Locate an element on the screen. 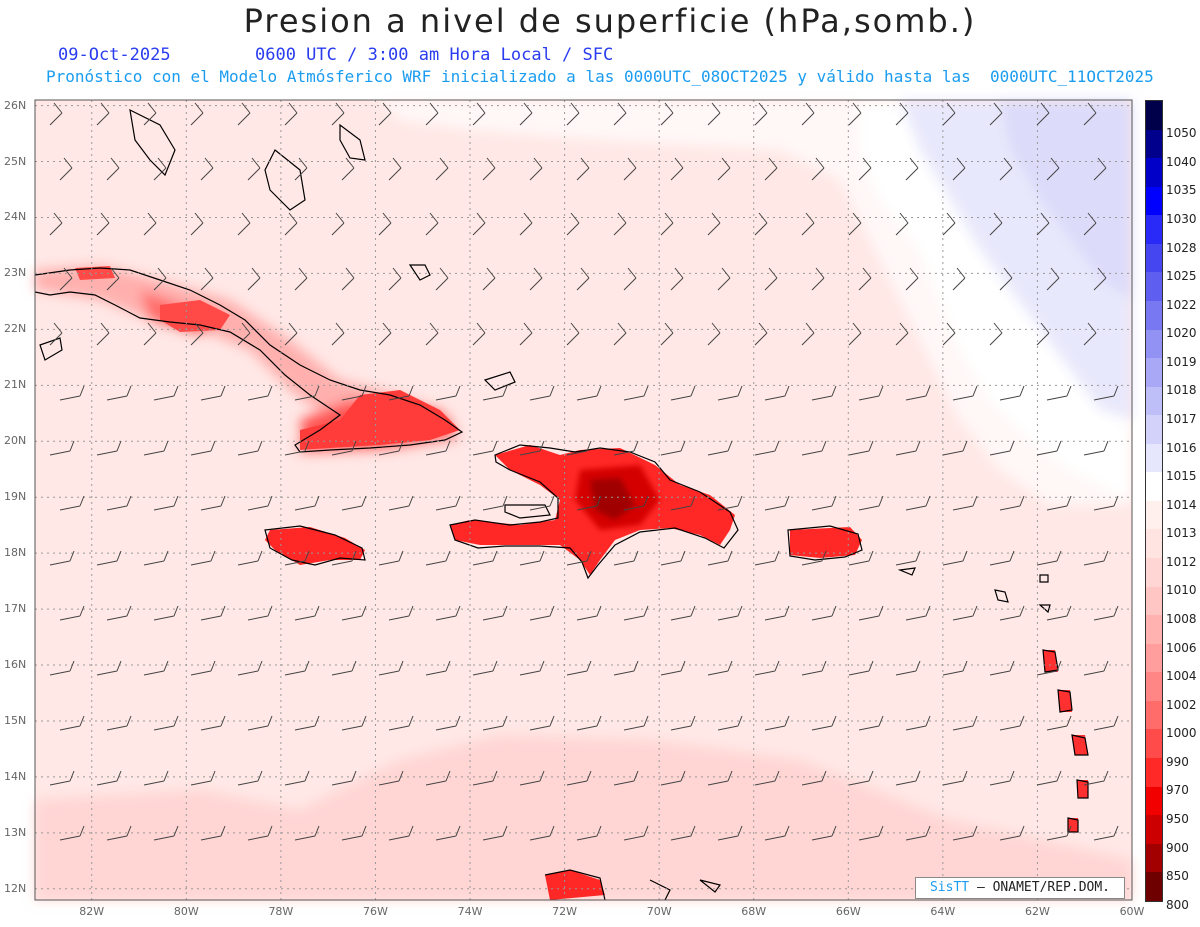 The height and width of the screenshot is (927, 1200). colorbar-label: 850 is located at coordinates (1177, 876).